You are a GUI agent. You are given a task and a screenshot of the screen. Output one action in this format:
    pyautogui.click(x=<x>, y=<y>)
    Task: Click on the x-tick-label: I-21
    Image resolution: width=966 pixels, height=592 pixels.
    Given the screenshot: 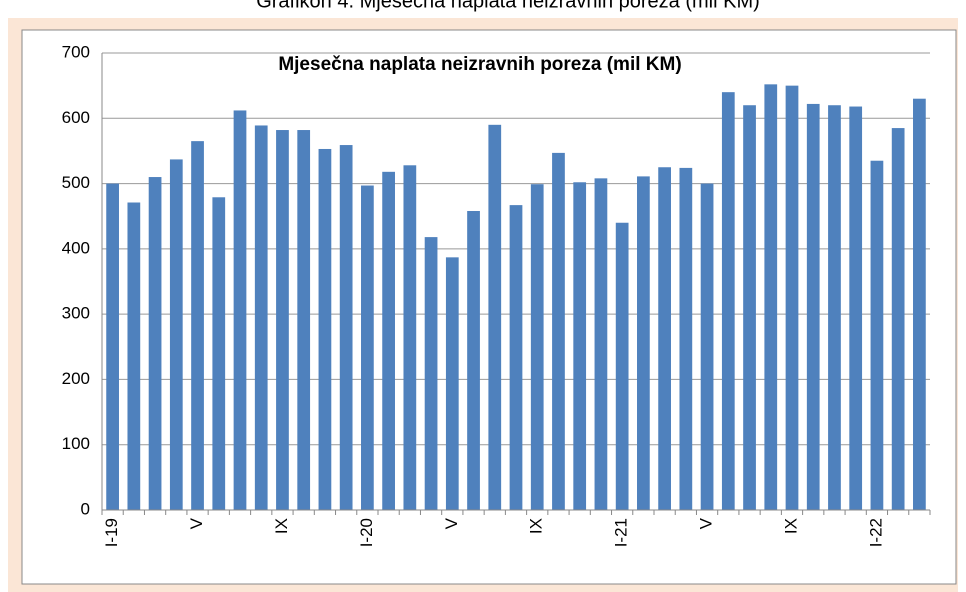 What is the action you would take?
    pyautogui.click(x=621, y=532)
    